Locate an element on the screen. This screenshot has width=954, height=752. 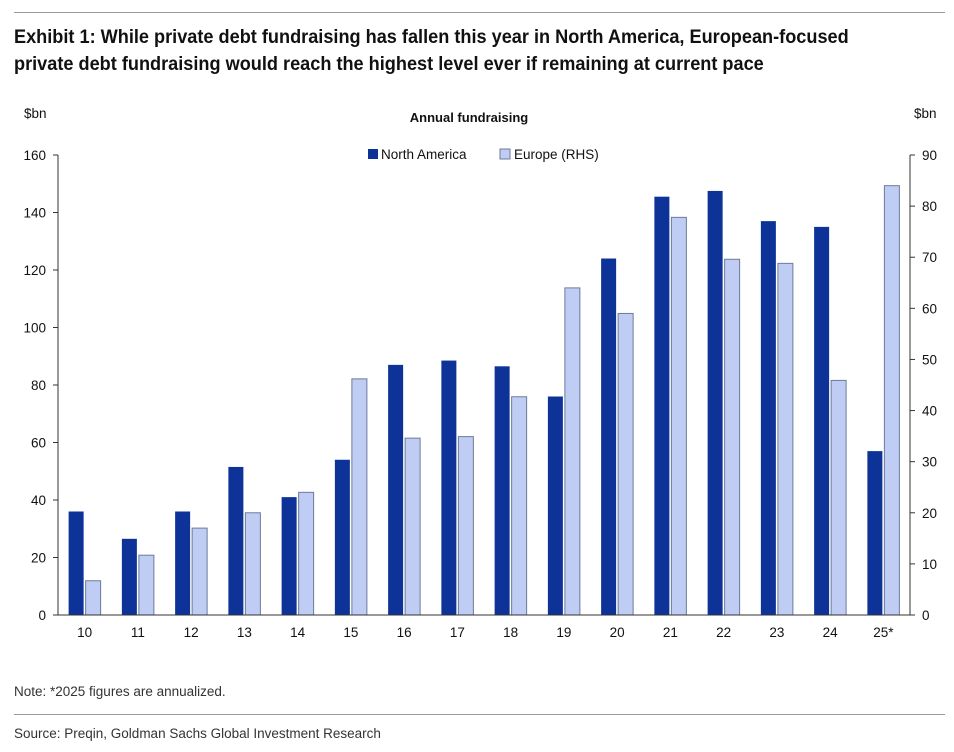
x-axis-tick-label: 14 is located at coordinates (298, 632).